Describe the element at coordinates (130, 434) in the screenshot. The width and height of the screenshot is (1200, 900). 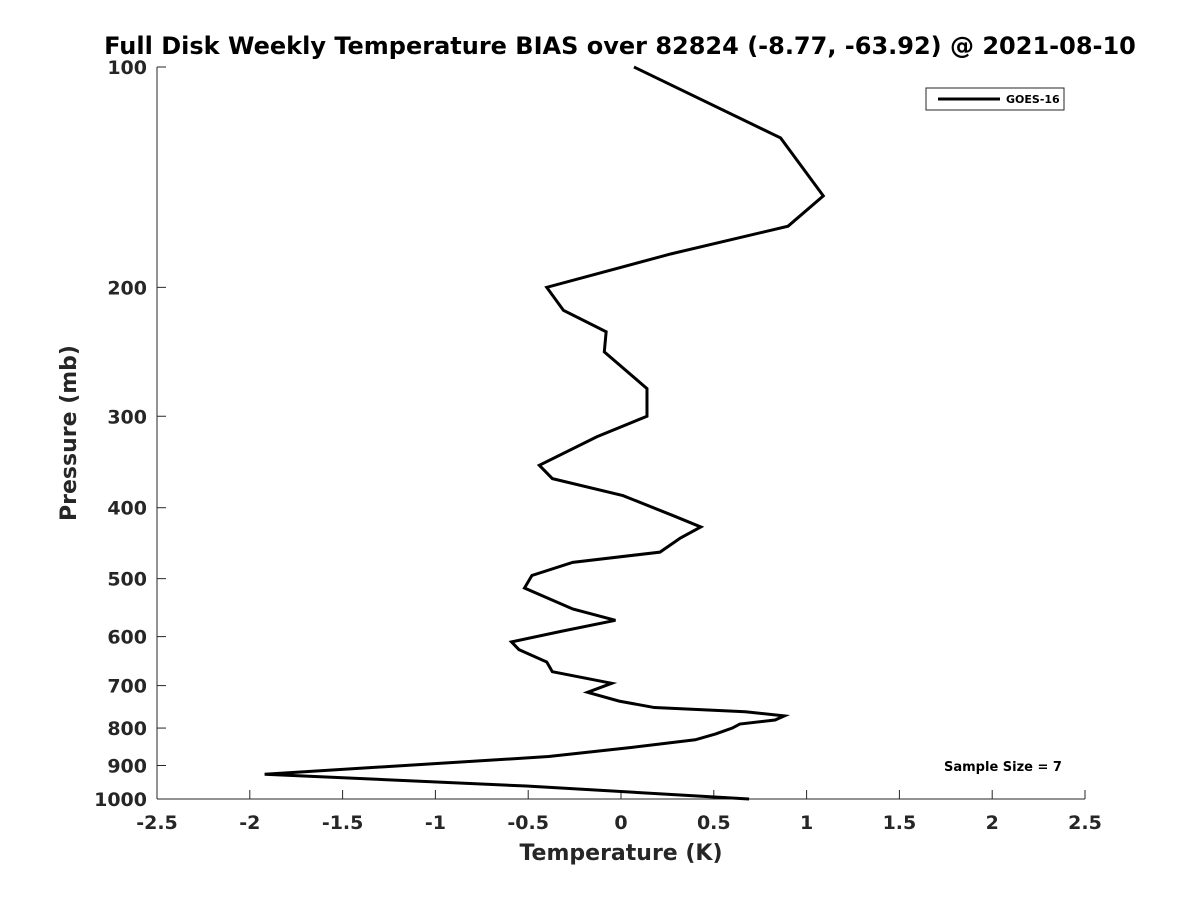
I see `y-axis-ticks: 100 200 300 400 500 600 700 800 900 1000` at that location.